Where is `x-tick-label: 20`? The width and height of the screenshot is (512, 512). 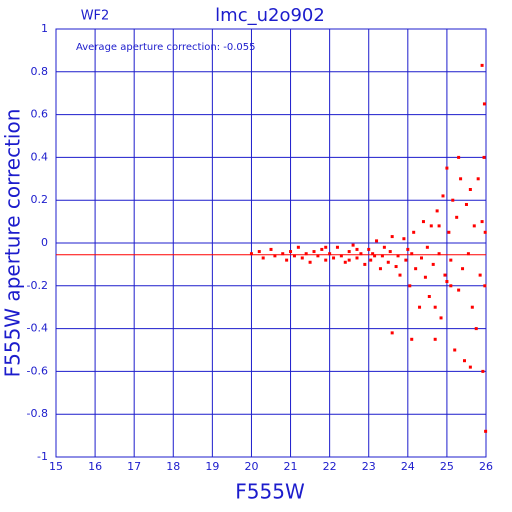 x-tick-label: 20 is located at coordinates (251, 466).